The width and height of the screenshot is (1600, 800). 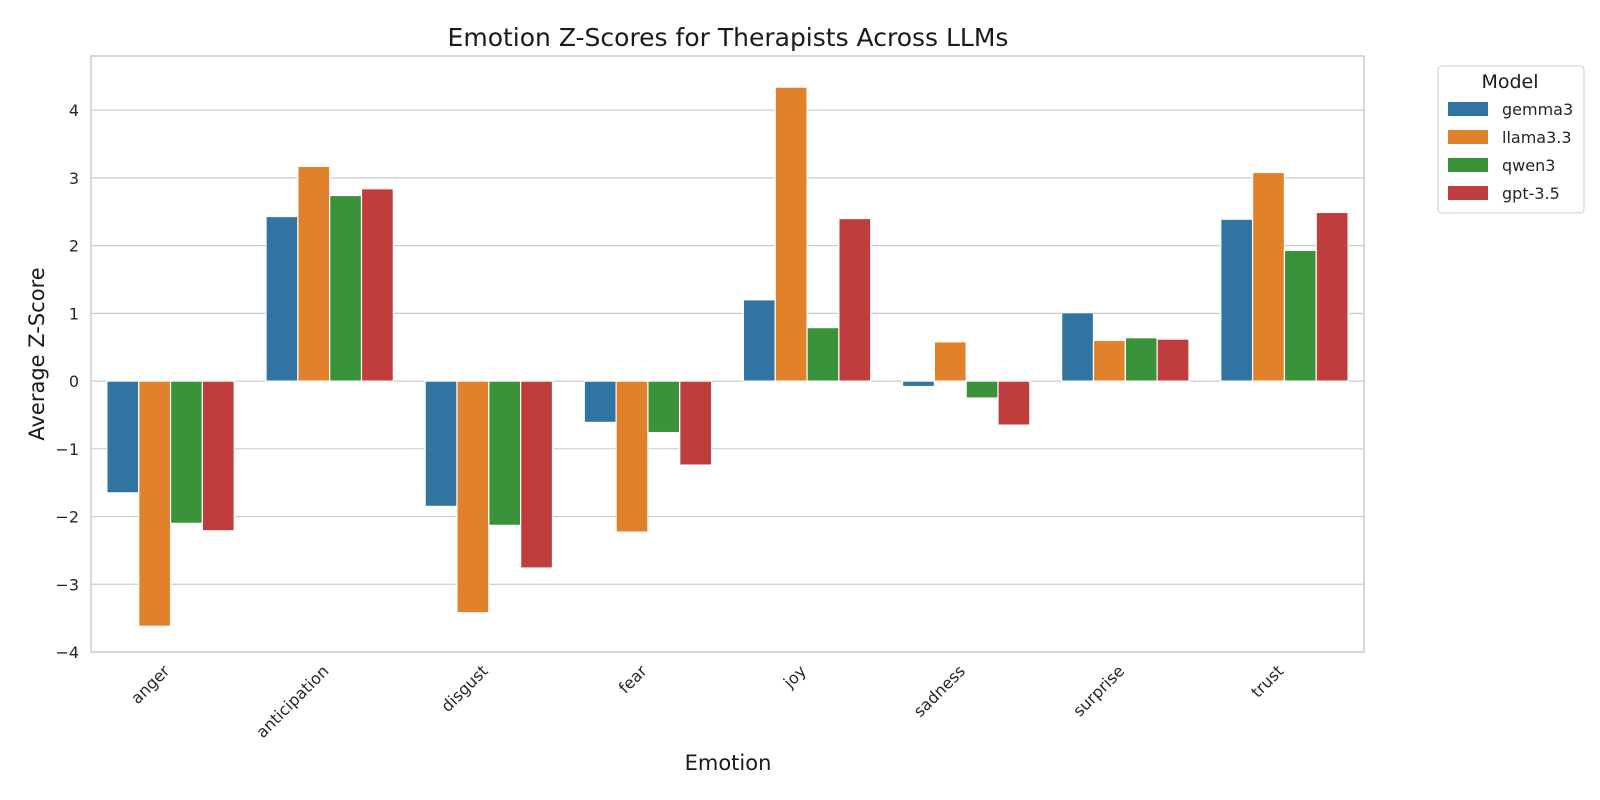 I want to click on bar-gpt-3.5-anticipation, so click(x=377, y=285).